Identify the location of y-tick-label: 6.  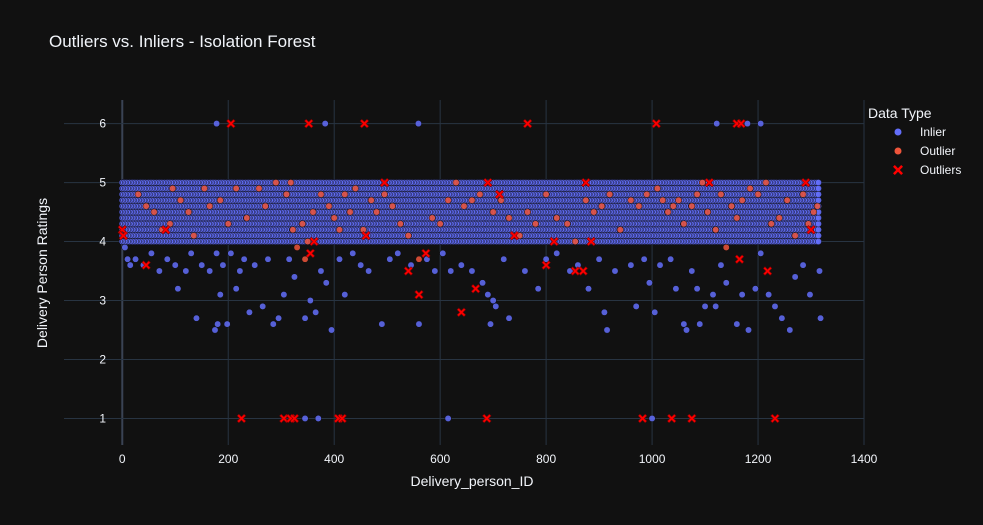
(102, 124).